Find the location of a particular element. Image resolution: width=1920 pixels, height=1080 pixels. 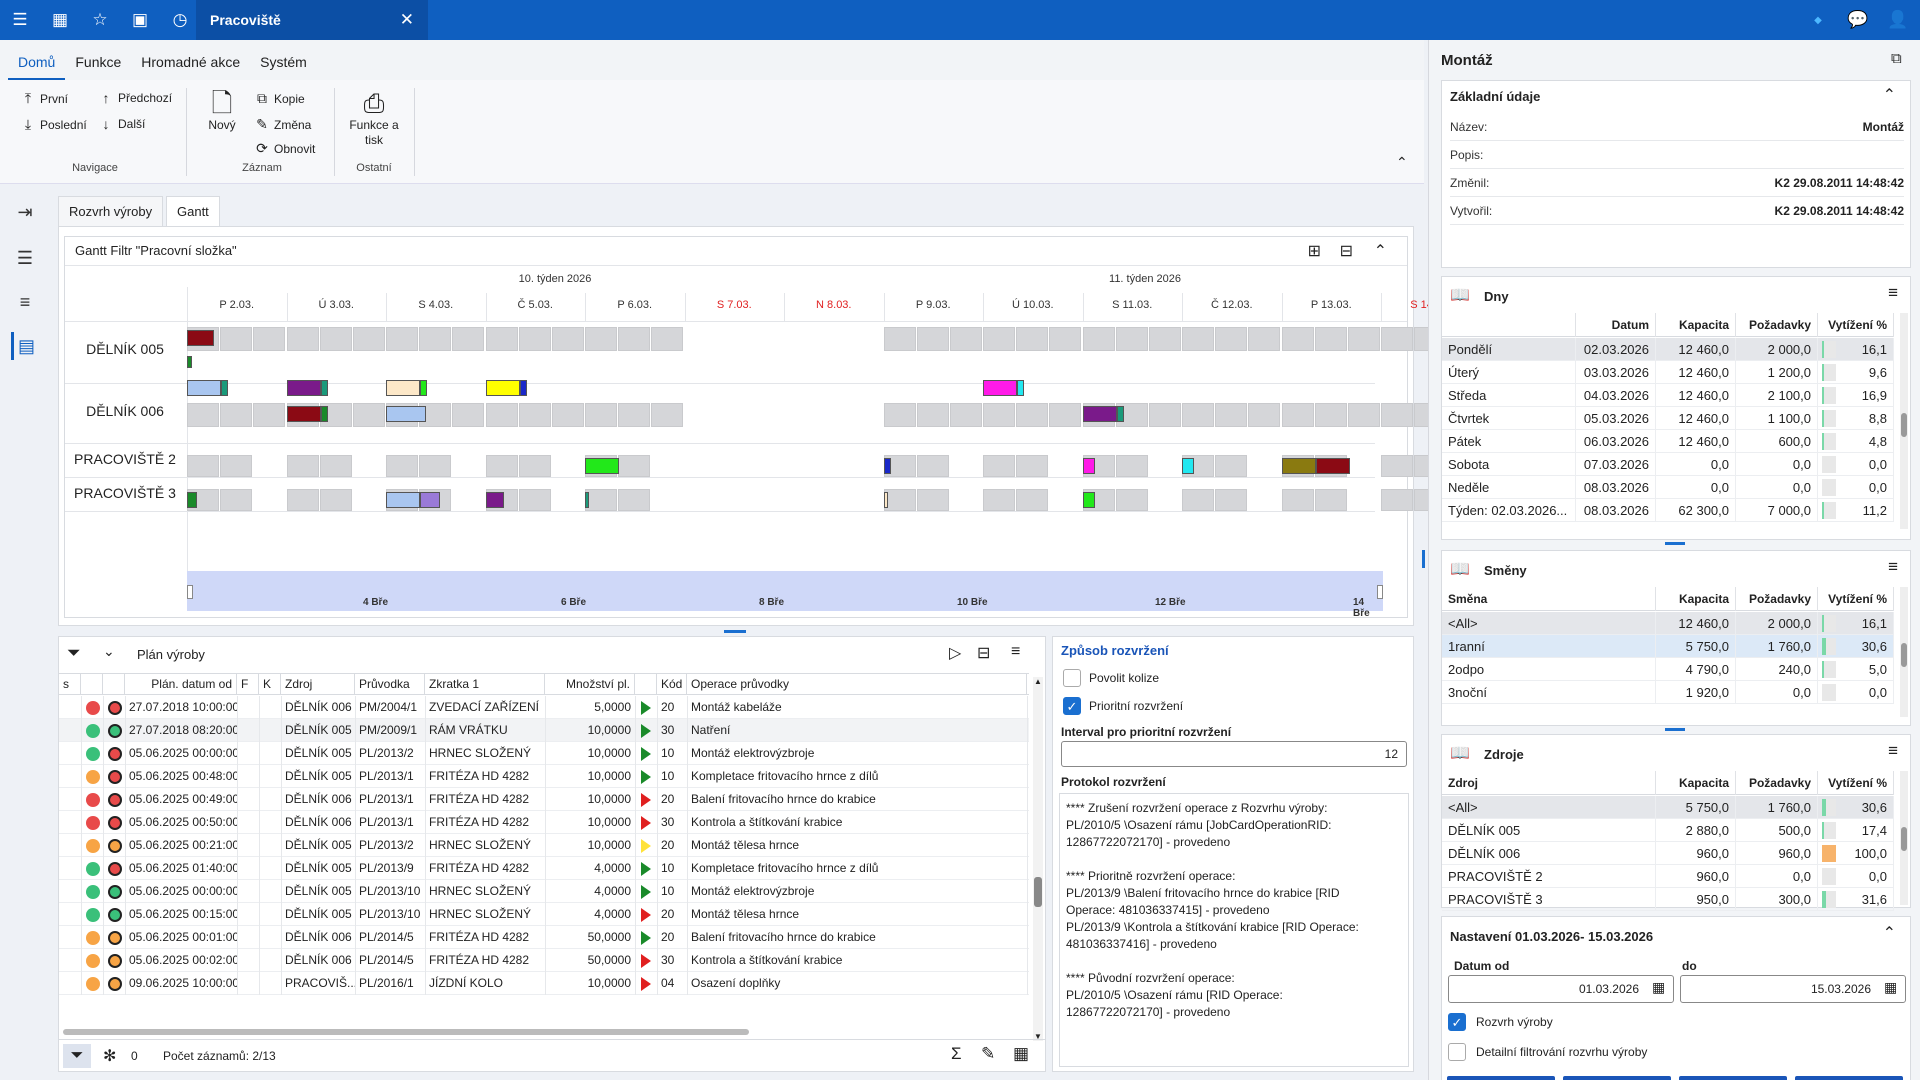

expand-all-icon: ⊞ is located at coordinates (1314, 251).